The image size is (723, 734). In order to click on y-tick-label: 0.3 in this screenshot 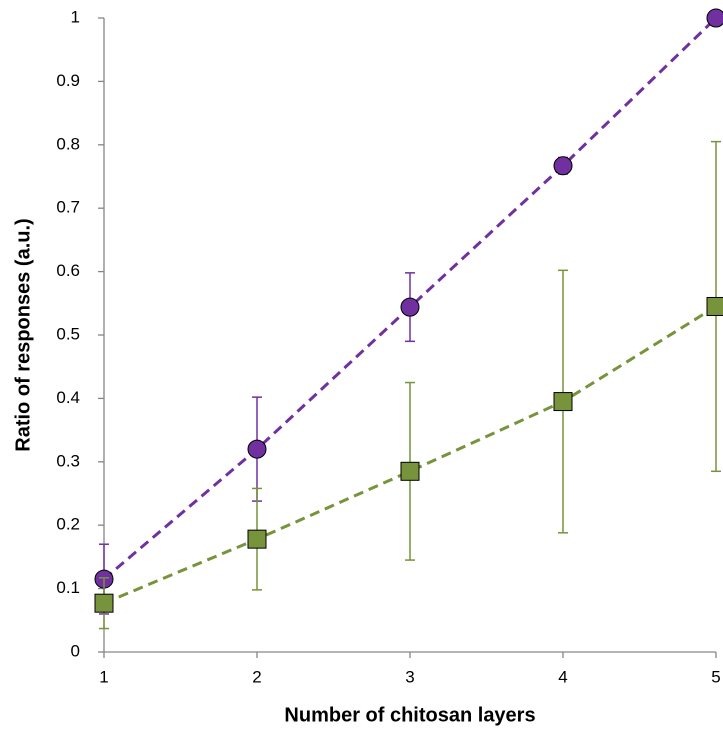, I will do `click(68, 460)`.